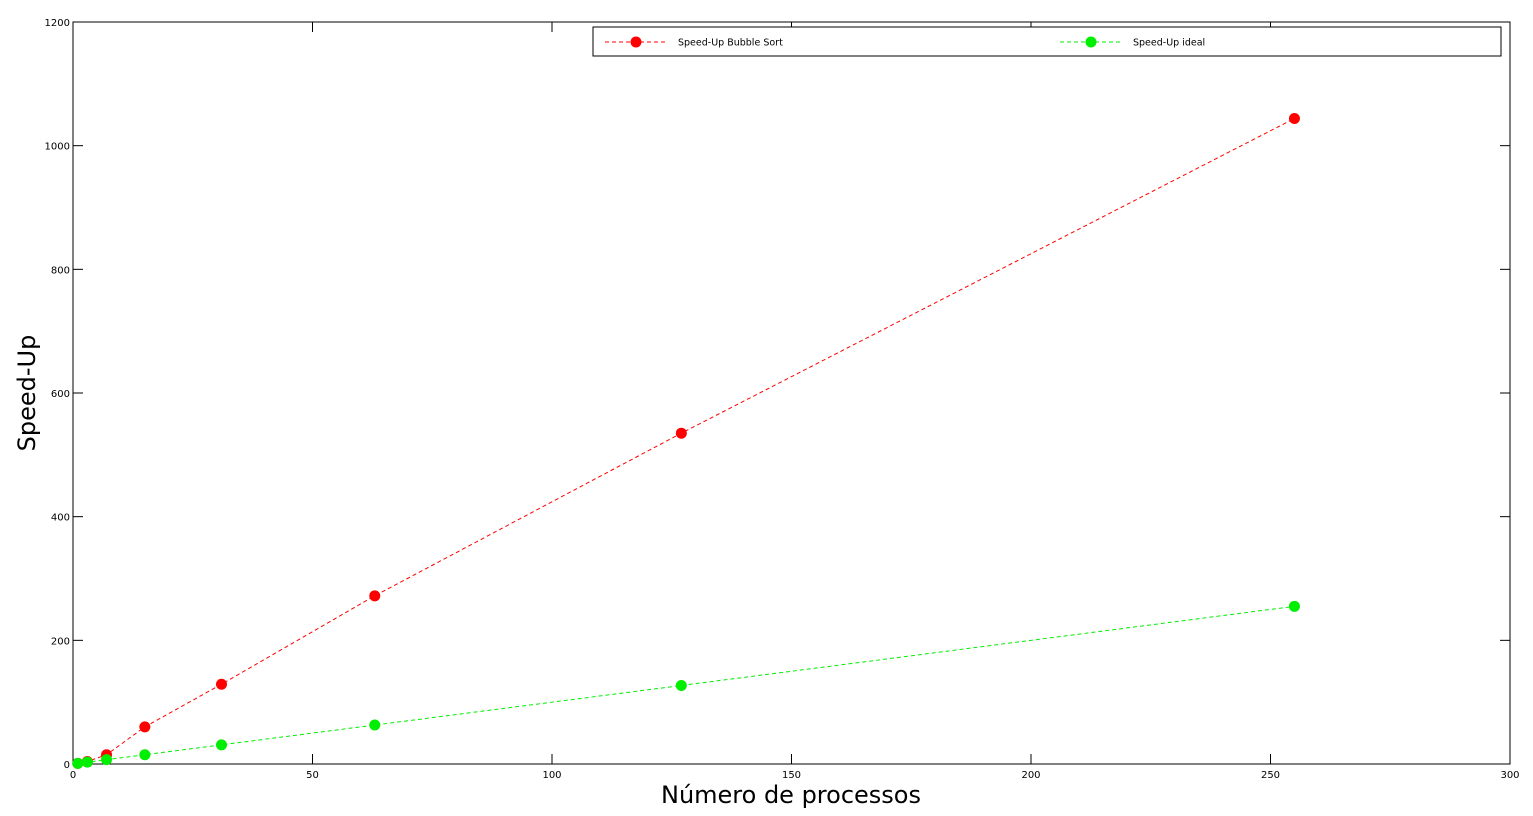 This screenshot has width=1533, height=816. I want to click on x-tick-label: 200, so click(1030, 775).